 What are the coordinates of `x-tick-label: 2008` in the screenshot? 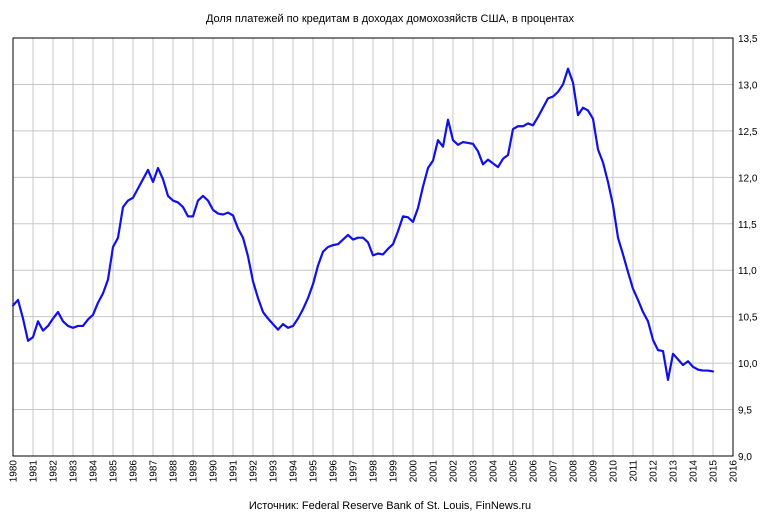 It's located at (574, 471).